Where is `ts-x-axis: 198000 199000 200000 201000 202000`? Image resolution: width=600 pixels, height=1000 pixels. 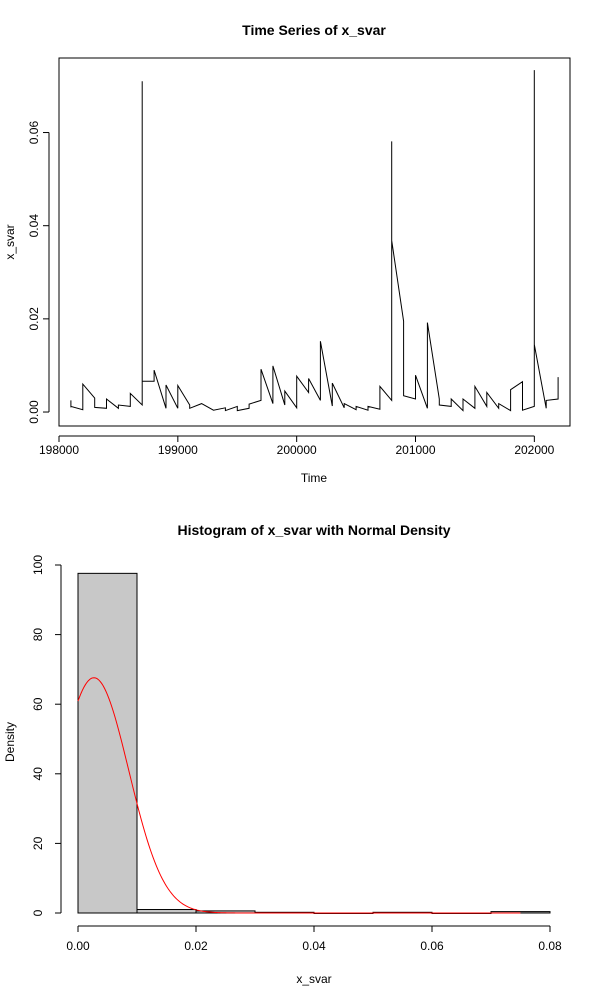 ts-x-axis: 198000 199000 200000 201000 202000 is located at coordinates (297, 446).